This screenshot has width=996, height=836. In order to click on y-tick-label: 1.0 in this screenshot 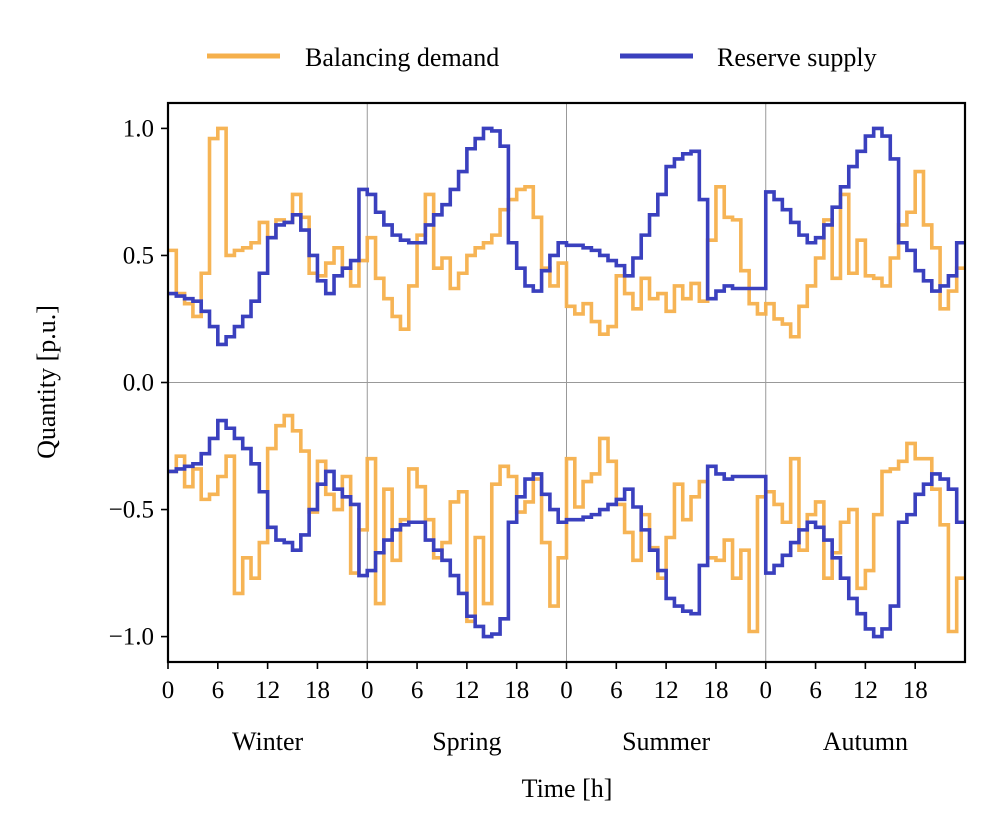, I will do `click(138, 128)`.